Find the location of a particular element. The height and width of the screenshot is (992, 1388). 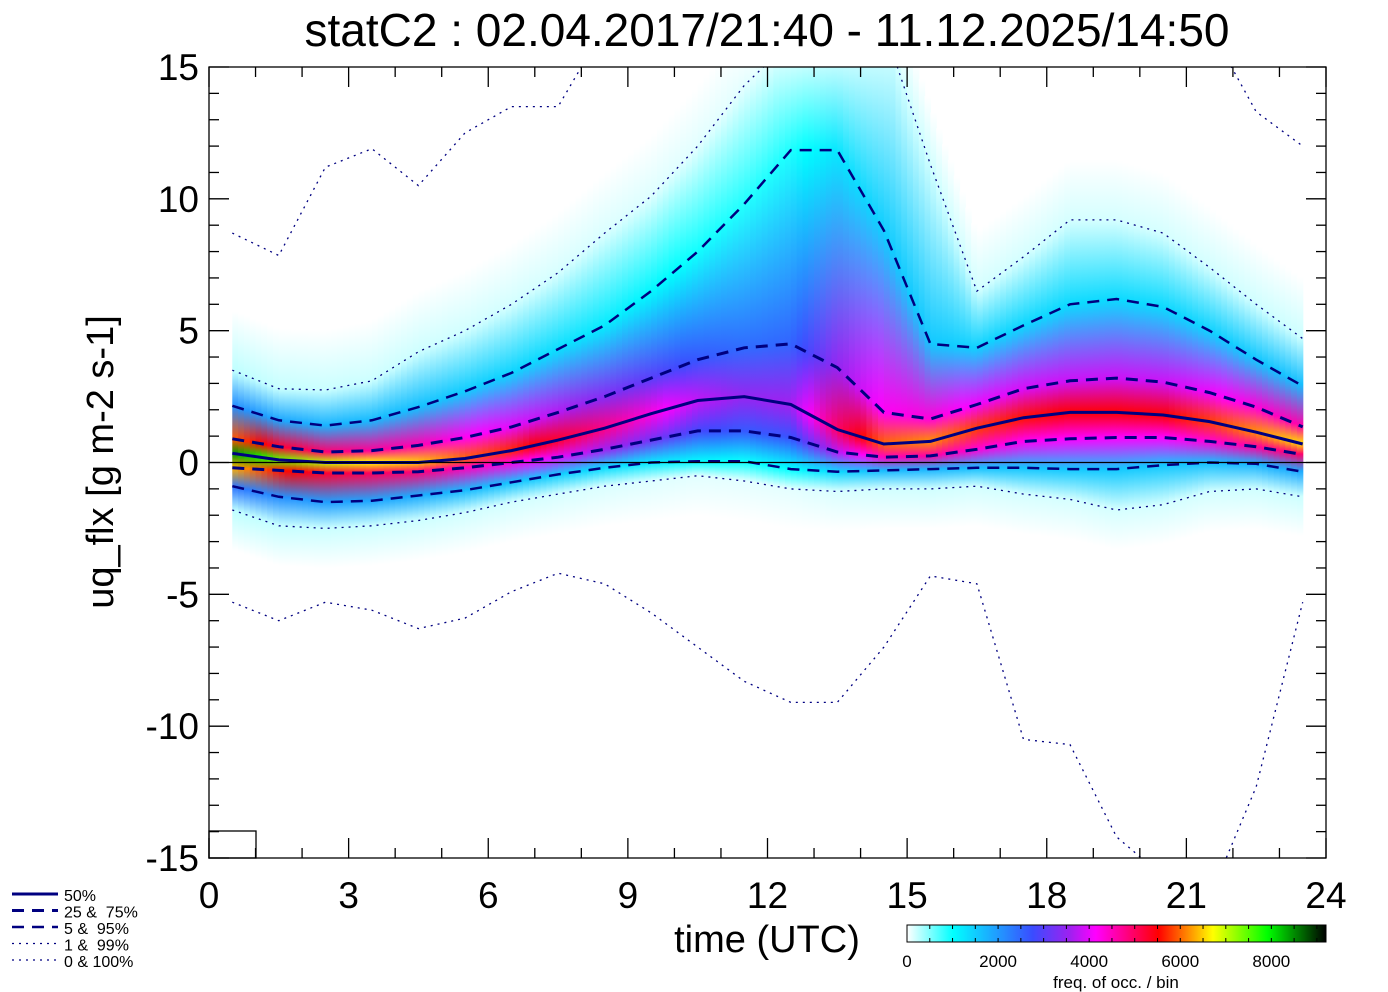

legend-label: 25 & 75% is located at coordinates (101, 913).